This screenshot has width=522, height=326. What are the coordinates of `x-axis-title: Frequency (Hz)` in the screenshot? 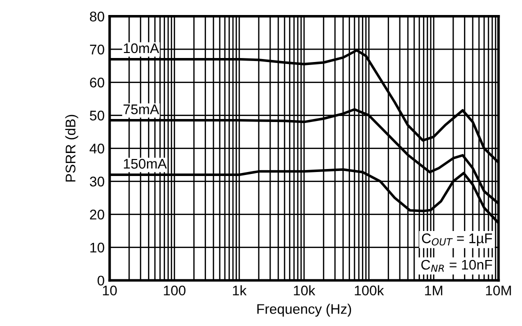 It's located at (304, 310).